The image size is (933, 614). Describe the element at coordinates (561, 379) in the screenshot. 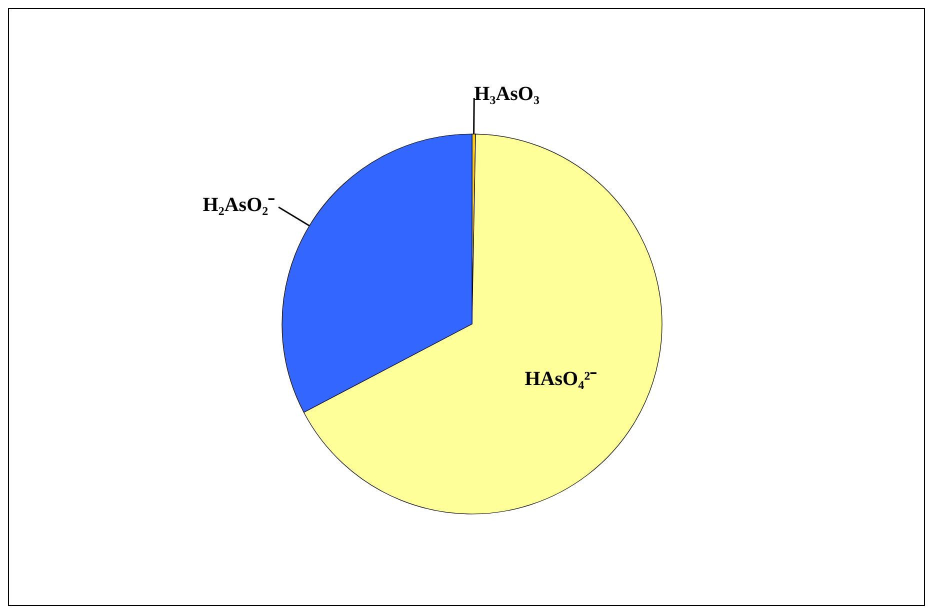

I see `slice-label: HAsO₄²⁻` at that location.